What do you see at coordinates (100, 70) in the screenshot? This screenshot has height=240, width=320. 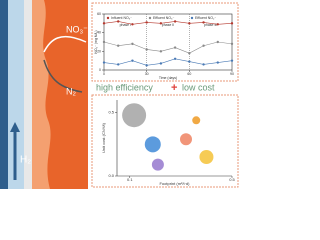 I see `y-tick-label: 0` at bounding box center [100, 70].